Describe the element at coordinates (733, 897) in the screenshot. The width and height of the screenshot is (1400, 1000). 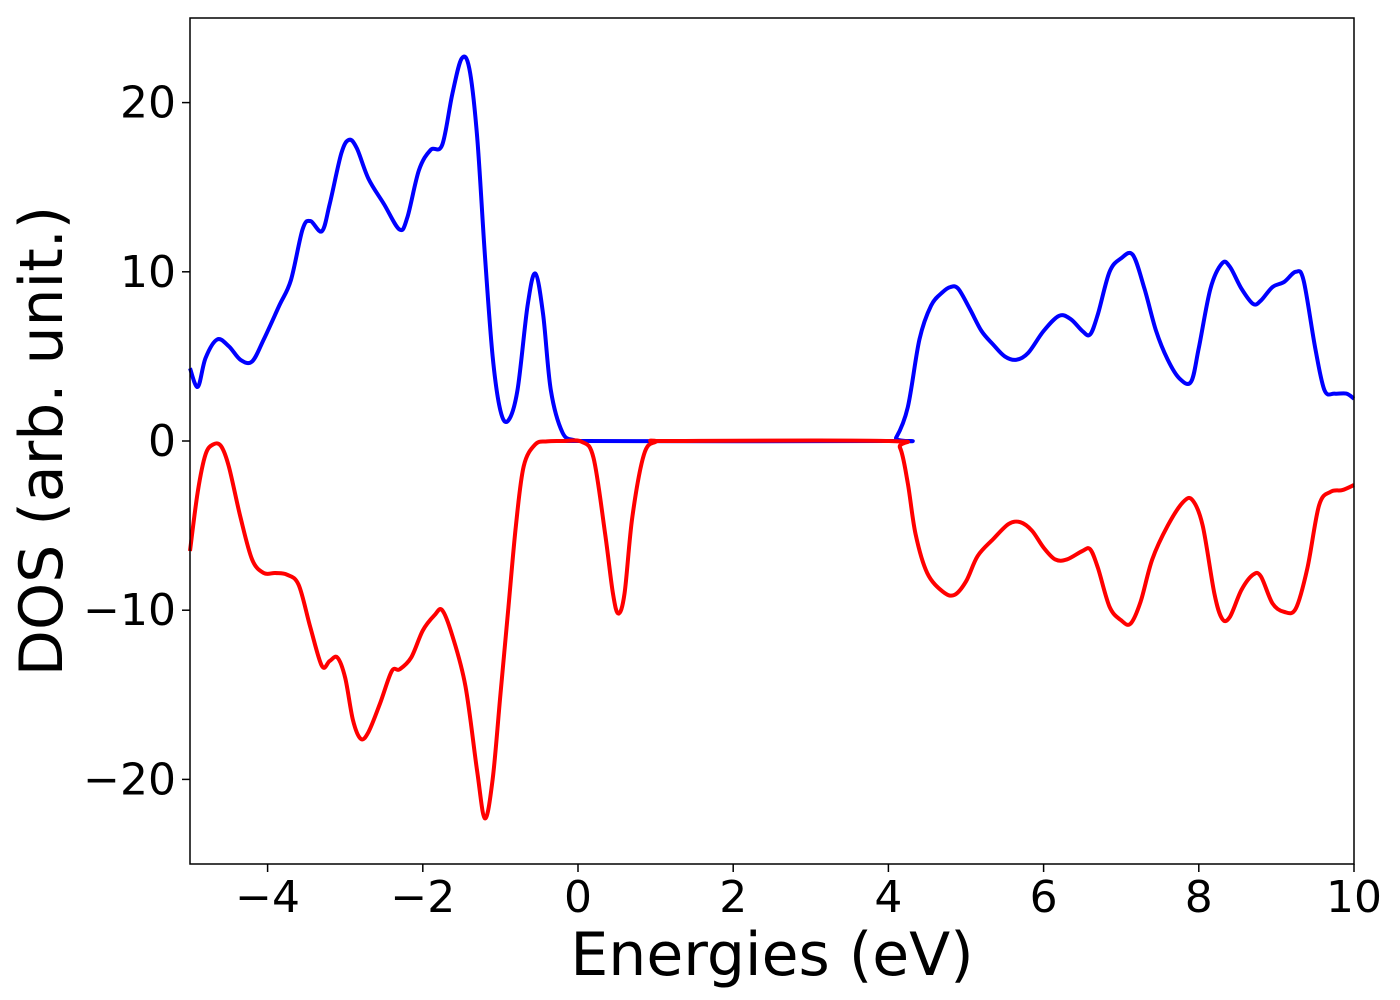
I see `x-tick-label: 2` at that location.